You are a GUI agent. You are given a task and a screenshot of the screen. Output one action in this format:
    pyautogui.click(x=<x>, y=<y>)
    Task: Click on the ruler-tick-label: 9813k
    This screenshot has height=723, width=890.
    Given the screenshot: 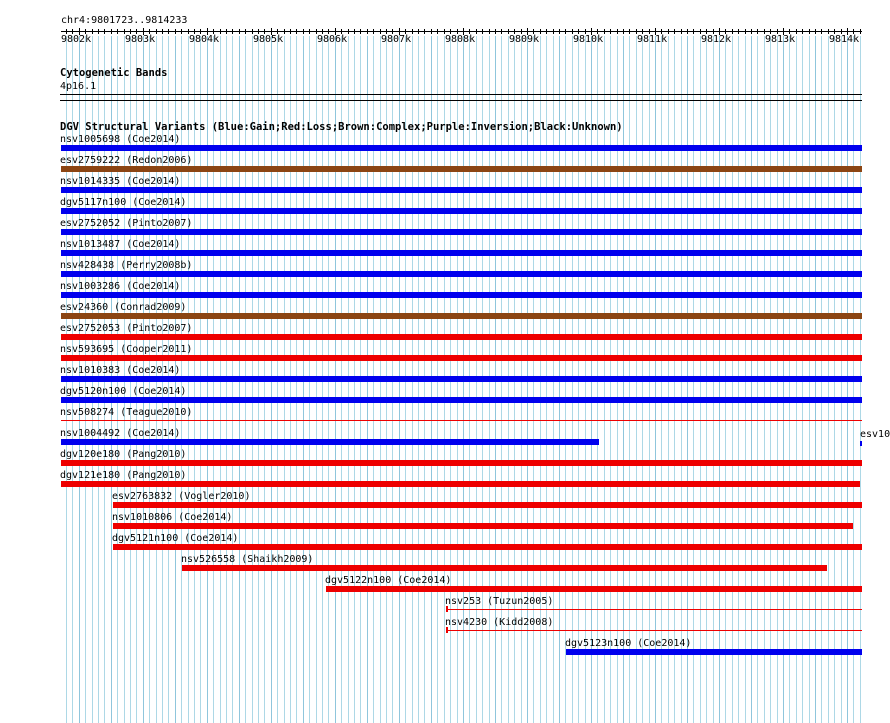 What is the action you would take?
    pyautogui.click(x=780, y=39)
    